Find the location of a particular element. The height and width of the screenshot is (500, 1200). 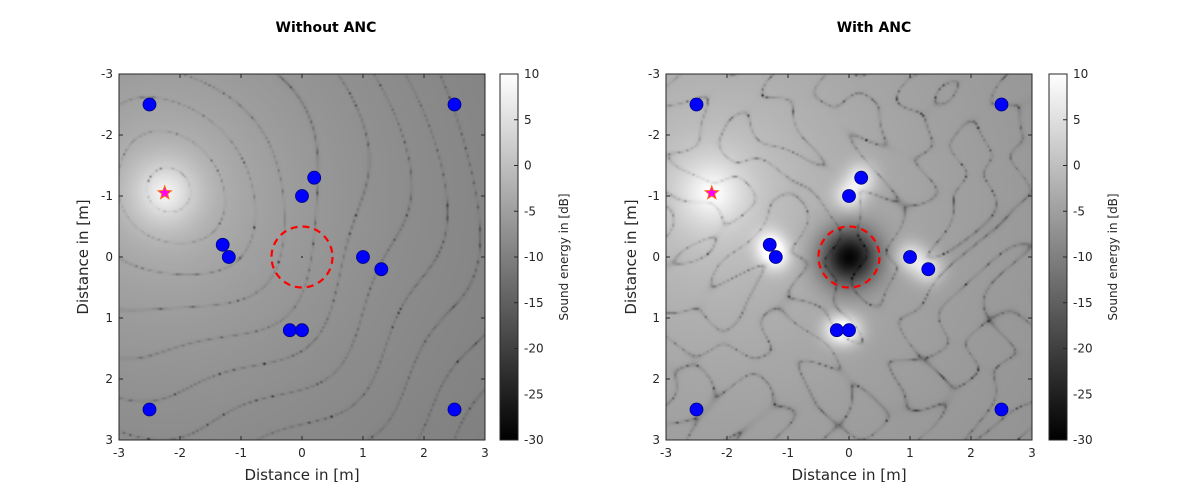

chart-title: With ANC is located at coordinates (874, 28).